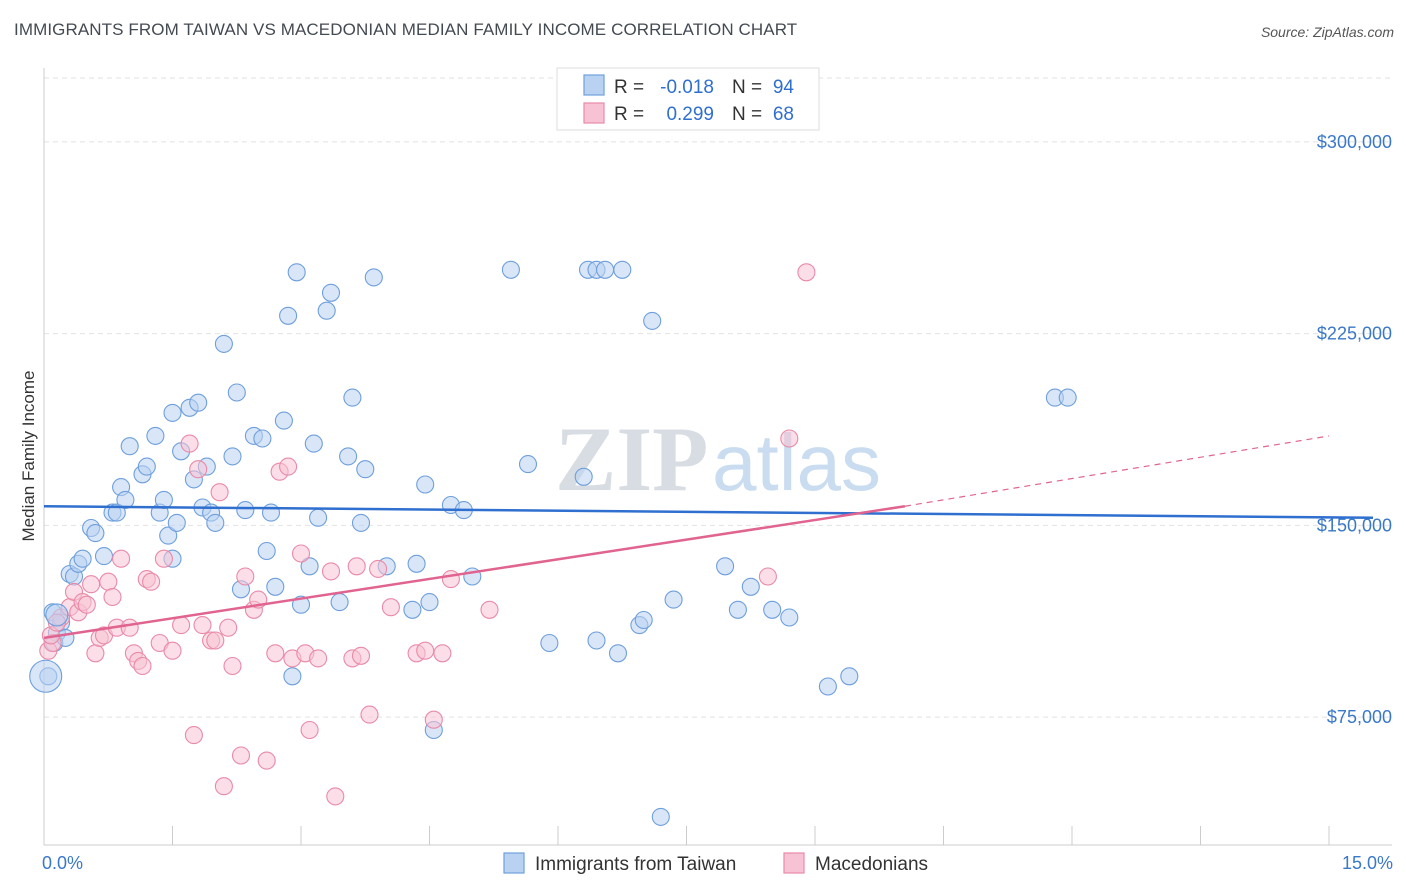  Describe the element at coordinates (1354, 334) in the screenshot. I see `y-tick-label: $225,000` at that location.